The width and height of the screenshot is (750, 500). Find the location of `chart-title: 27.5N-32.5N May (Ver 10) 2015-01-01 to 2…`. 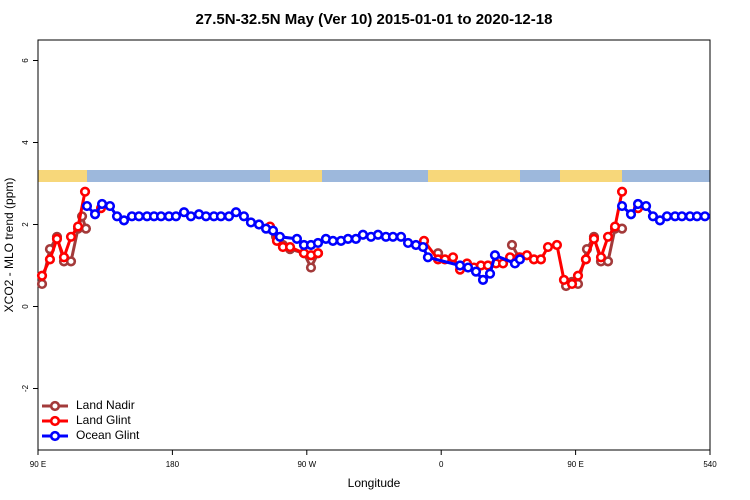

chart-title: 27.5N-32.5N May (Ver 10) 2015-01-01 to 2… is located at coordinates (374, 19).